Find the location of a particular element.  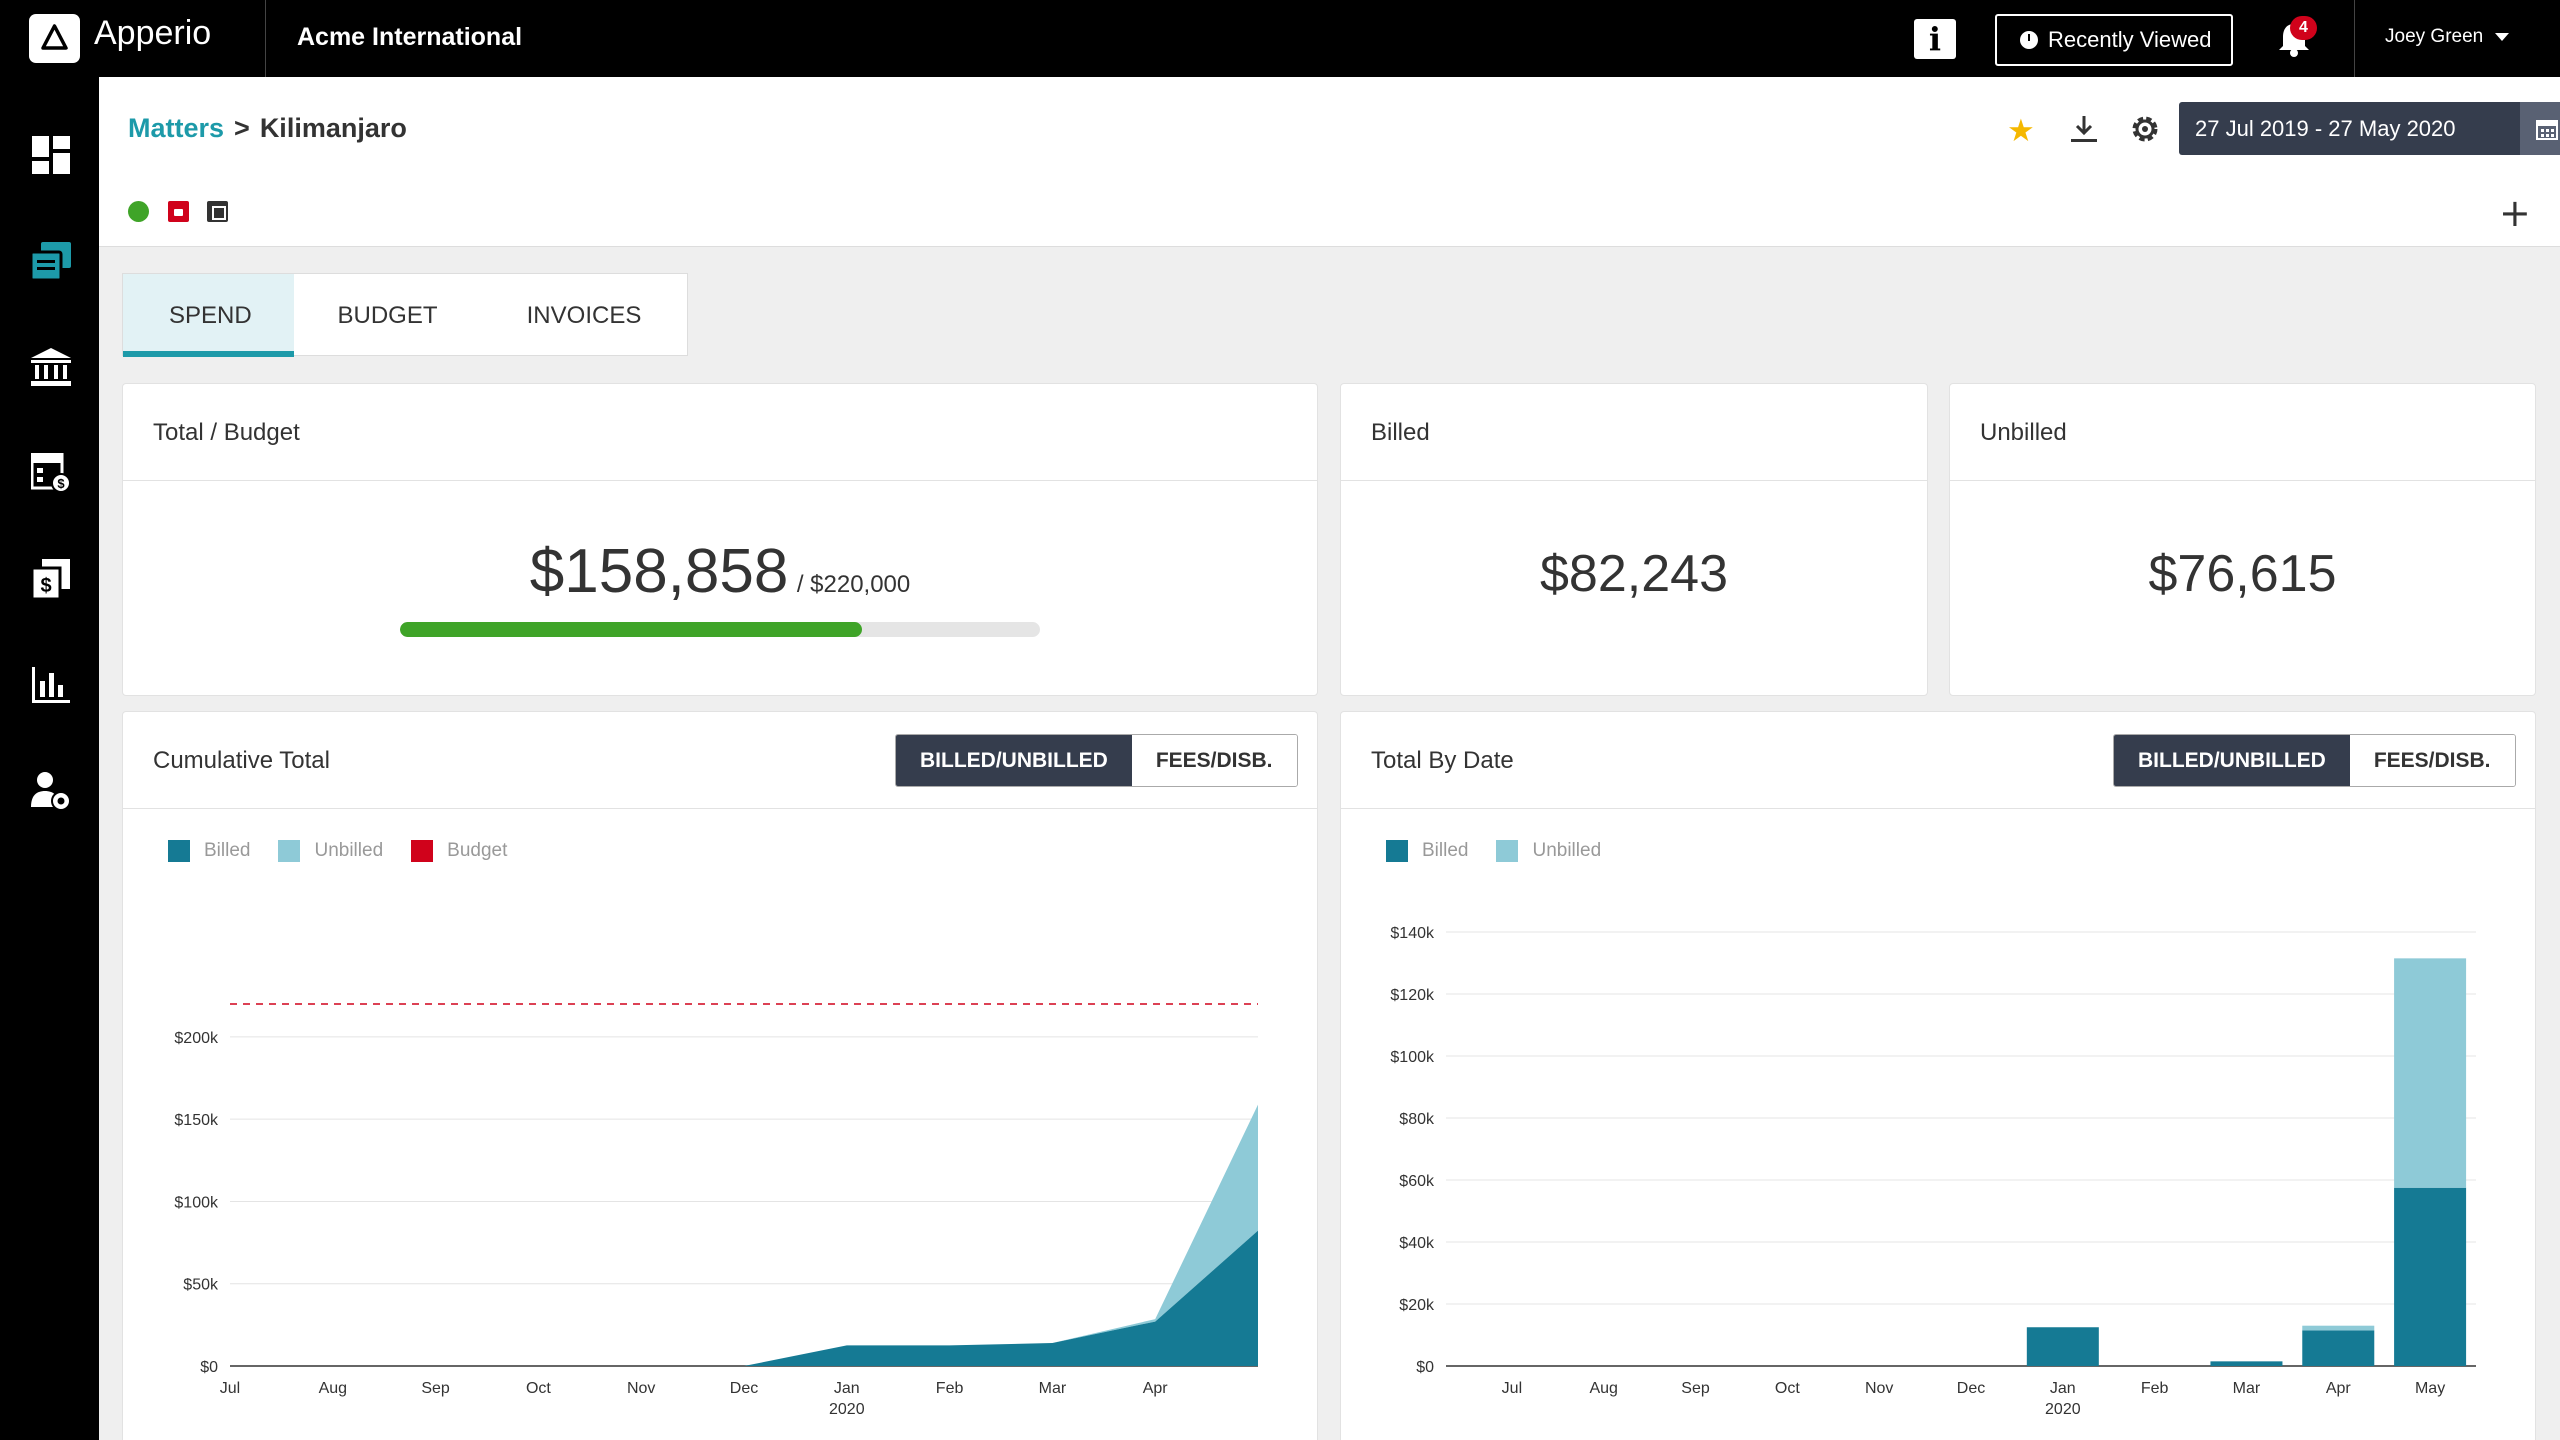

legend-label: Billed is located at coordinates (1445, 850).